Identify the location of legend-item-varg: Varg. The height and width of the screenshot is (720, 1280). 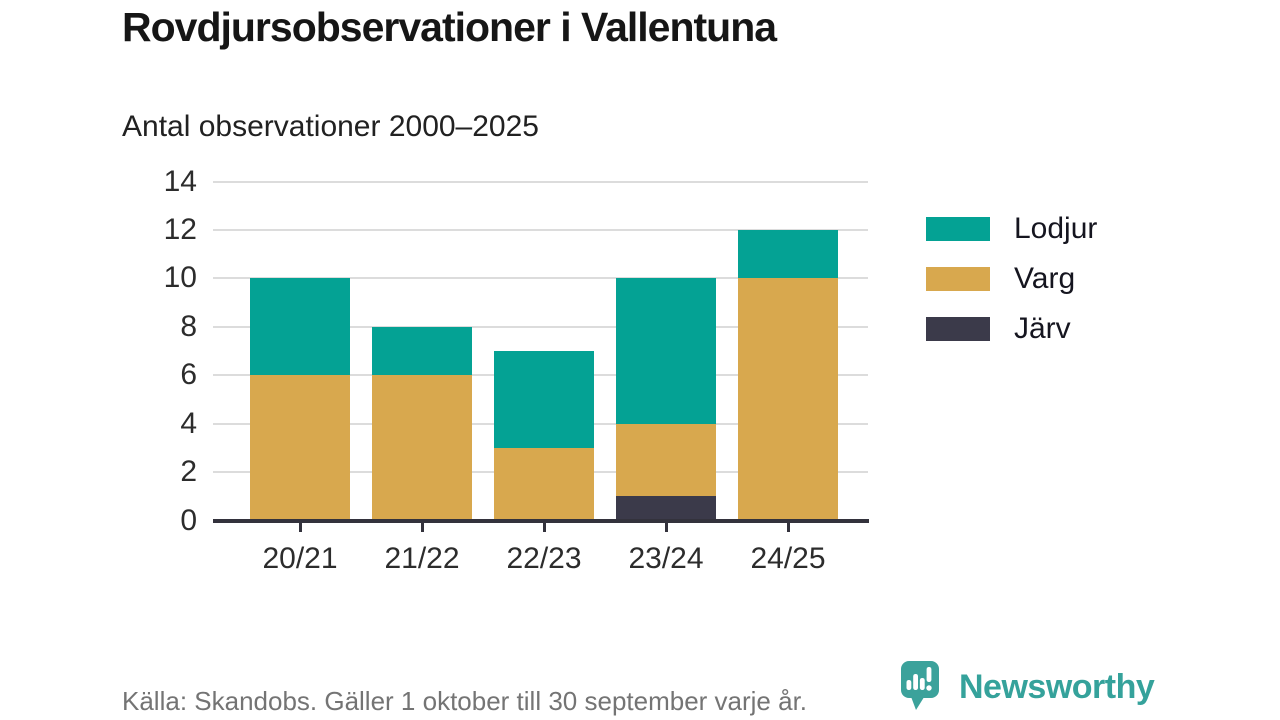
(1011, 279).